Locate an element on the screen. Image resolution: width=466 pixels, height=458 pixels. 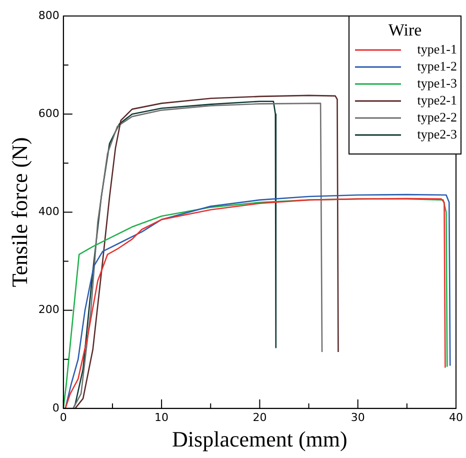
x-tick-label: 10 is located at coordinates (161, 417).